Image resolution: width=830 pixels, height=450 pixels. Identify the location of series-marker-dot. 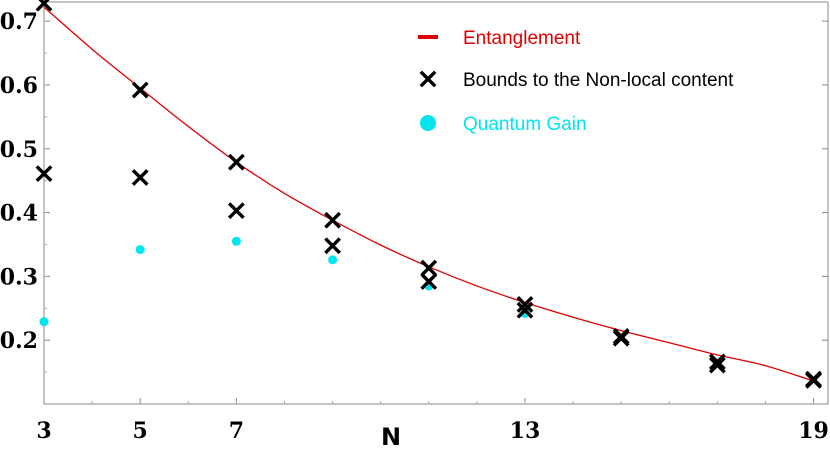
(284, 281).